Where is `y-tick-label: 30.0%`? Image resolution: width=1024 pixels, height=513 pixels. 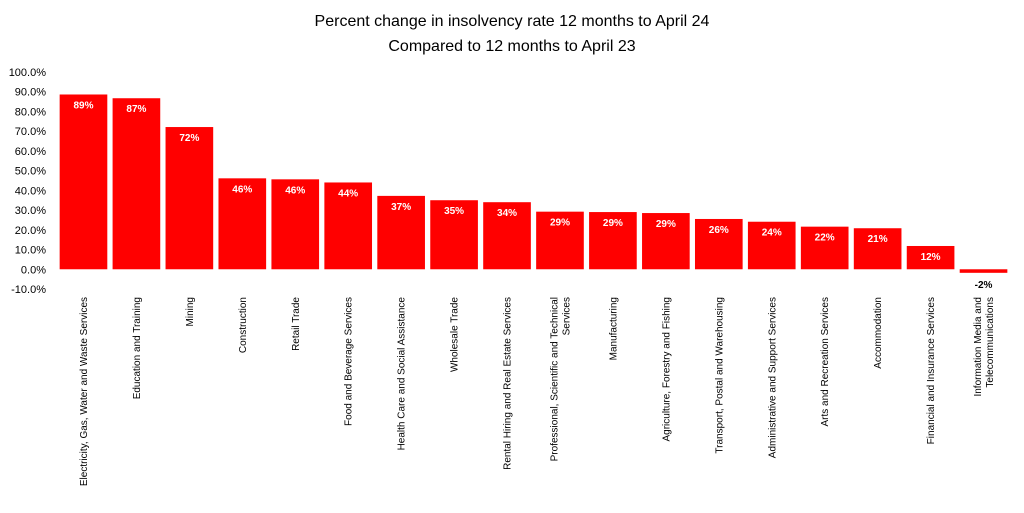
y-tick-label: 30.0% is located at coordinates (30, 211).